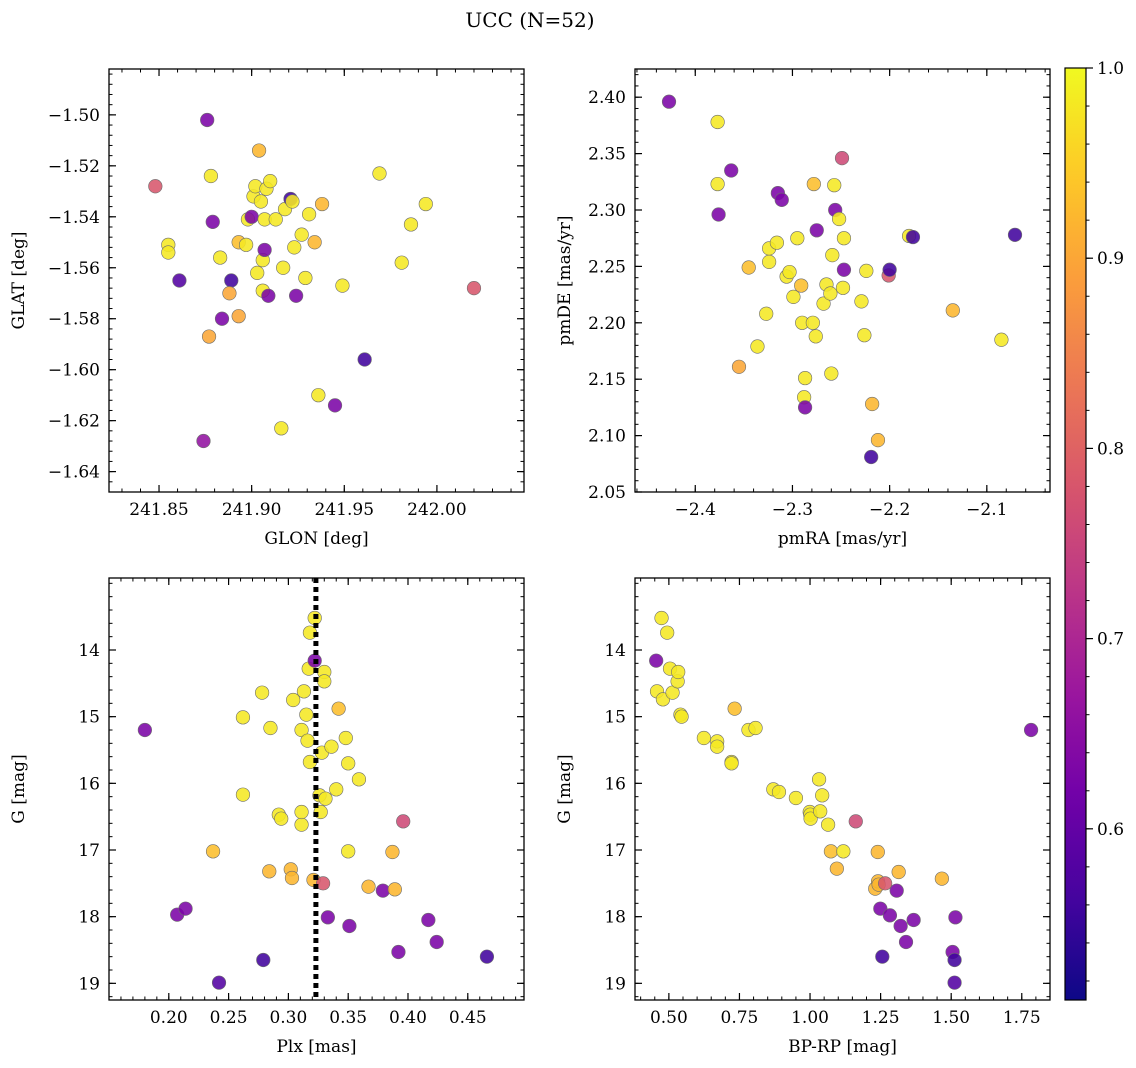  What do you see at coordinates (74, 320) in the screenshot?
I see `y-tick-label: −1.58` at bounding box center [74, 320].